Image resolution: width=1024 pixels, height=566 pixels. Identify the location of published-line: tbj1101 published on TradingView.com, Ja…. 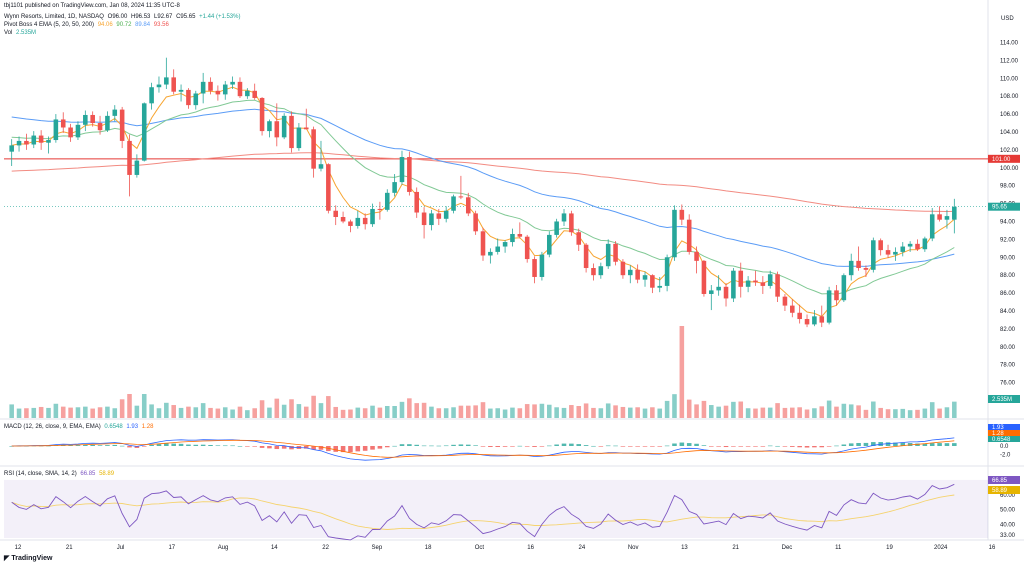
(92, 6).